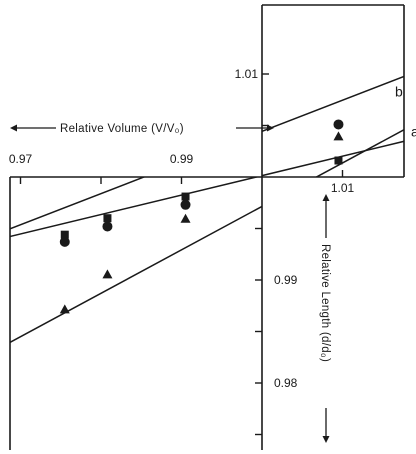 This screenshot has width=416, height=454. Describe the element at coordinates (270, 128) in the screenshot. I see `xlabel-right-arrow-head` at that location.